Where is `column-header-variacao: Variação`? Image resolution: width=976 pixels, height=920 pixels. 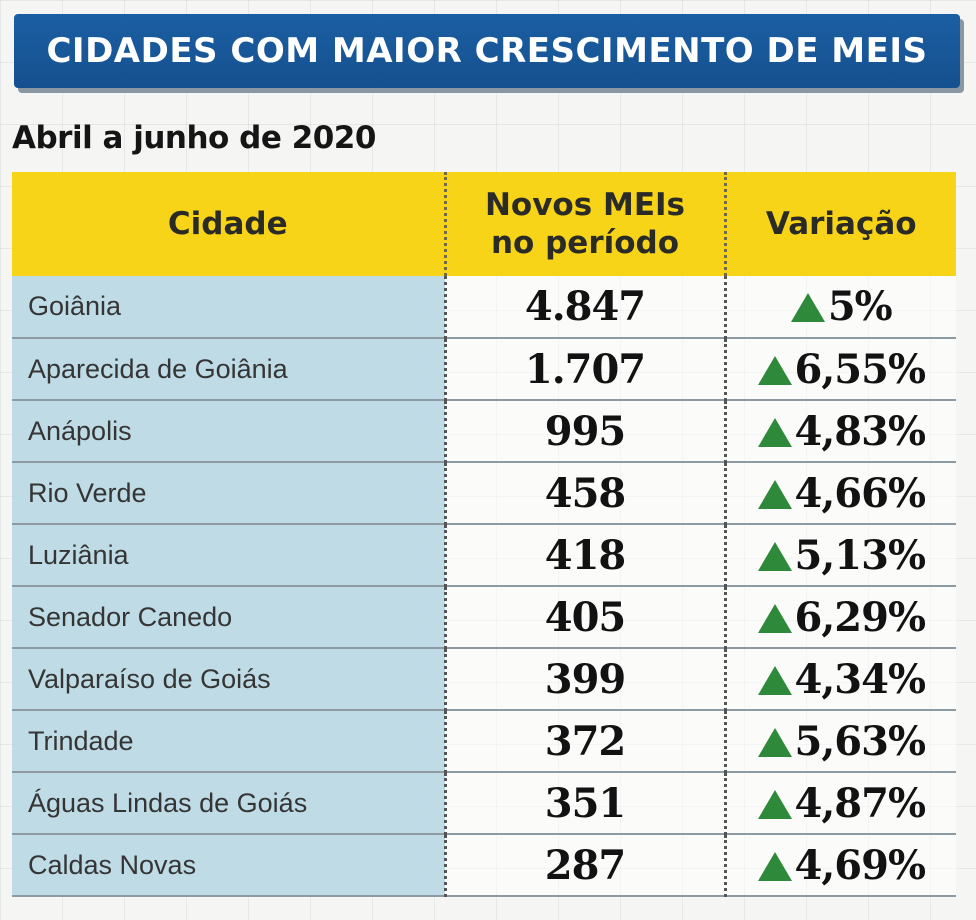 column-header-variacao: Variação is located at coordinates (840, 224).